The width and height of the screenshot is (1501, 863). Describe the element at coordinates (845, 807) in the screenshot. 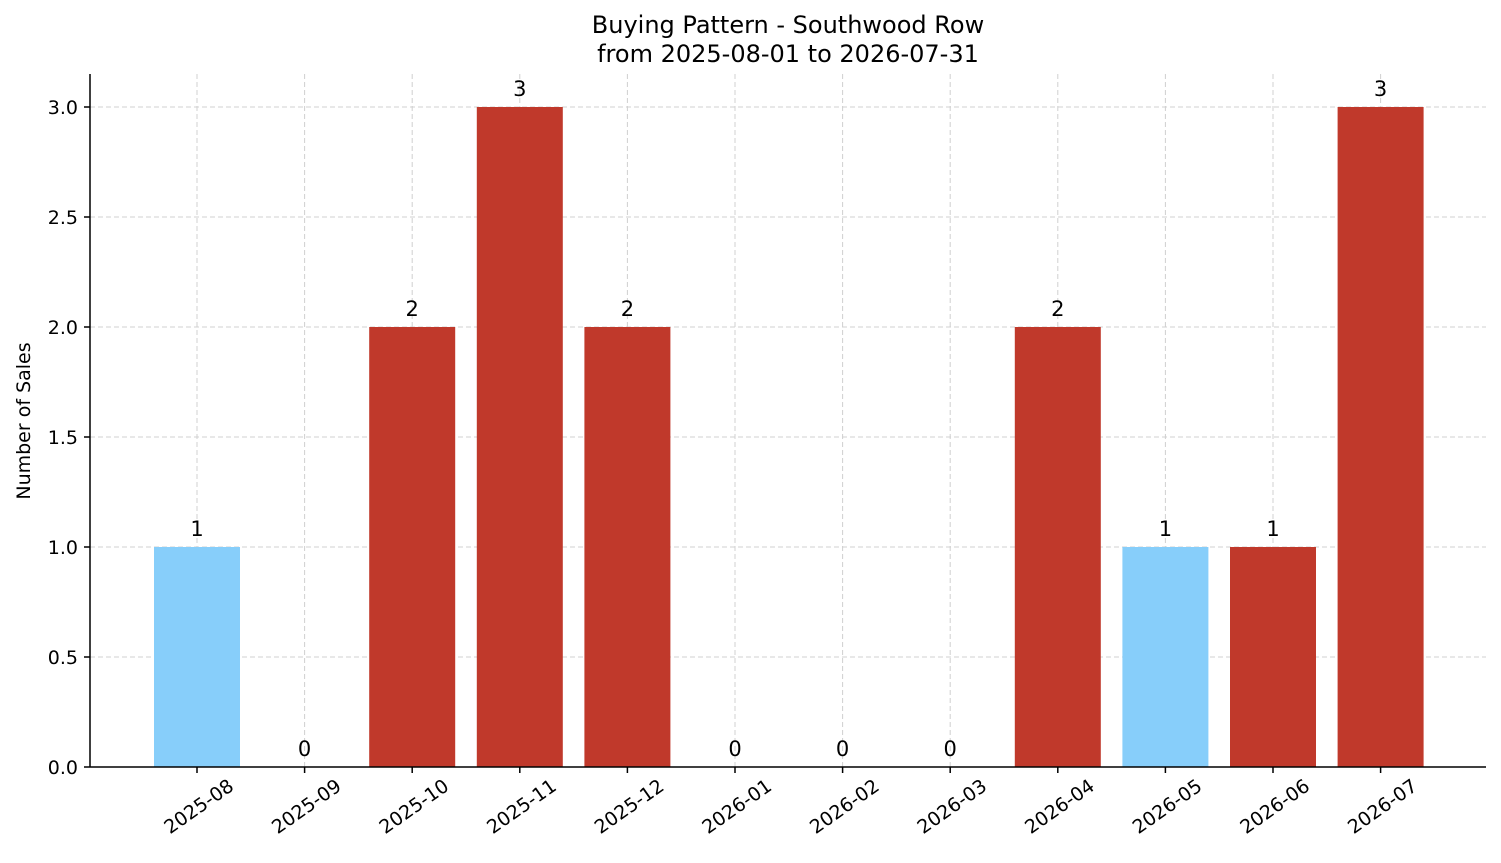

I see `x-tick-label: 2026-02` at that location.